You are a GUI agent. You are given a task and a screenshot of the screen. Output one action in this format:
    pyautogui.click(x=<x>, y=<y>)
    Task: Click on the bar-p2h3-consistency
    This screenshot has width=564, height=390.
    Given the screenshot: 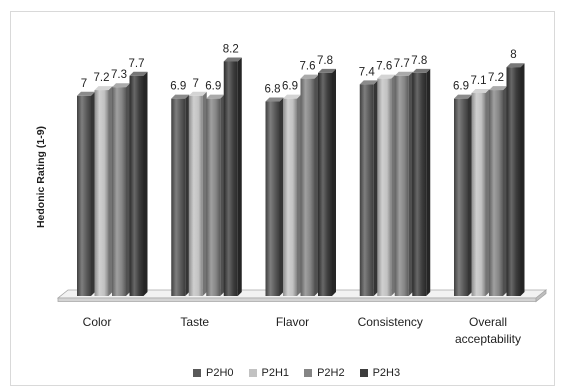 What is the action you would take?
    pyautogui.click(x=421, y=182)
    